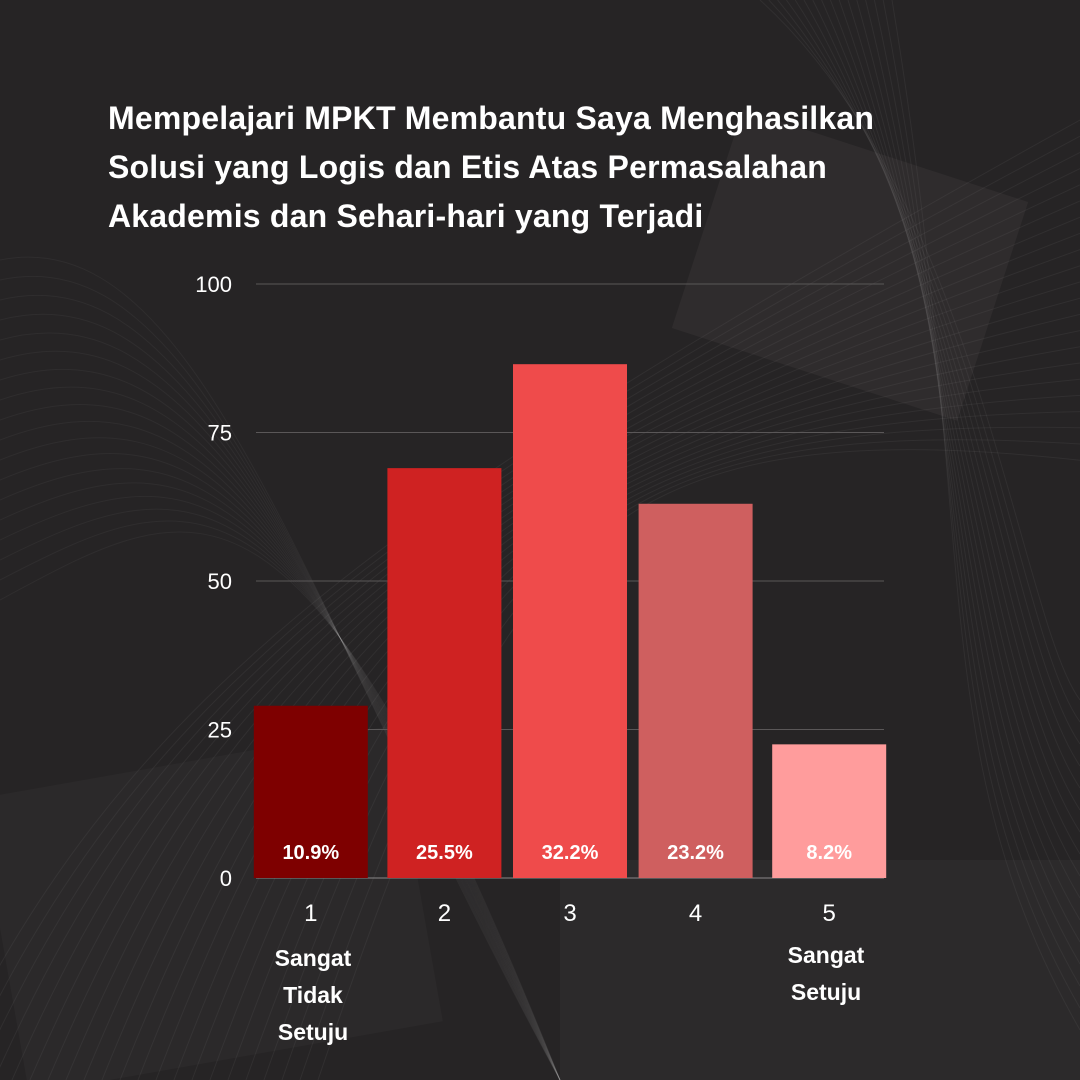 Image resolution: width=1080 pixels, height=1080 pixels. Describe the element at coordinates (695, 913) in the screenshot. I see `x-tick-label-4: 4` at that location.